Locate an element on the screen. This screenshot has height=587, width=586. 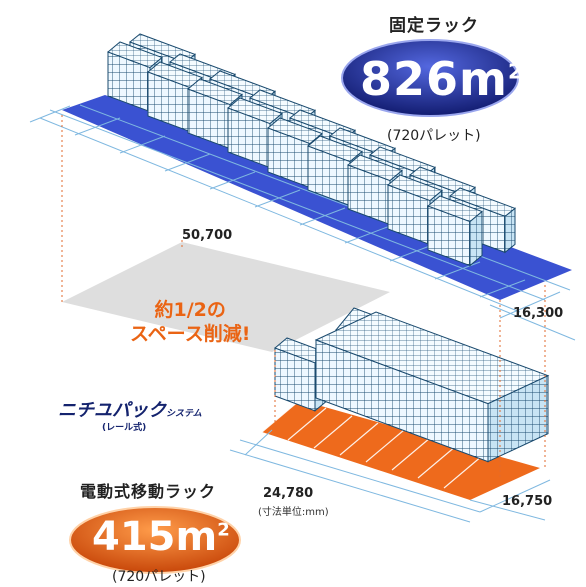
fixed-length-dimension: 50,700 is located at coordinates (207, 235).